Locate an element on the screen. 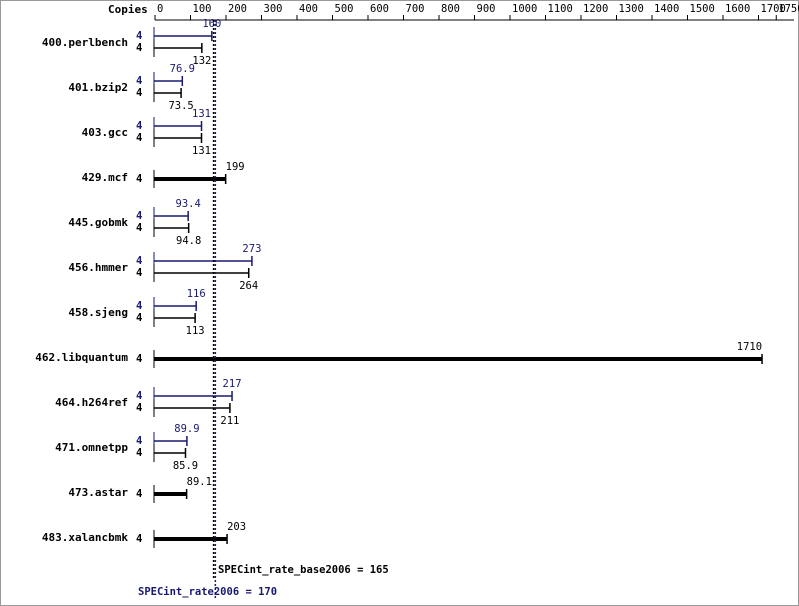 The height and width of the screenshot is (606, 799). x-tick-label: 500 is located at coordinates (344, 9).